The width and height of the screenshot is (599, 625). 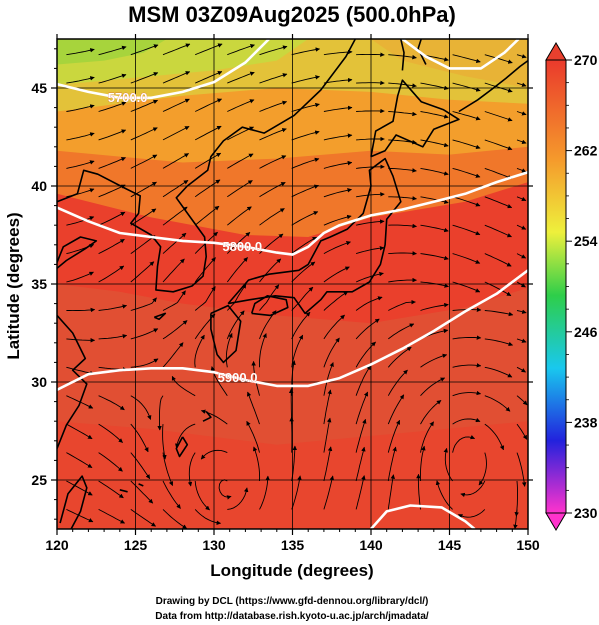 What do you see at coordinates (556, 521) in the screenshot?
I see `colorbar-bottom-arrow` at bounding box center [556, 521].